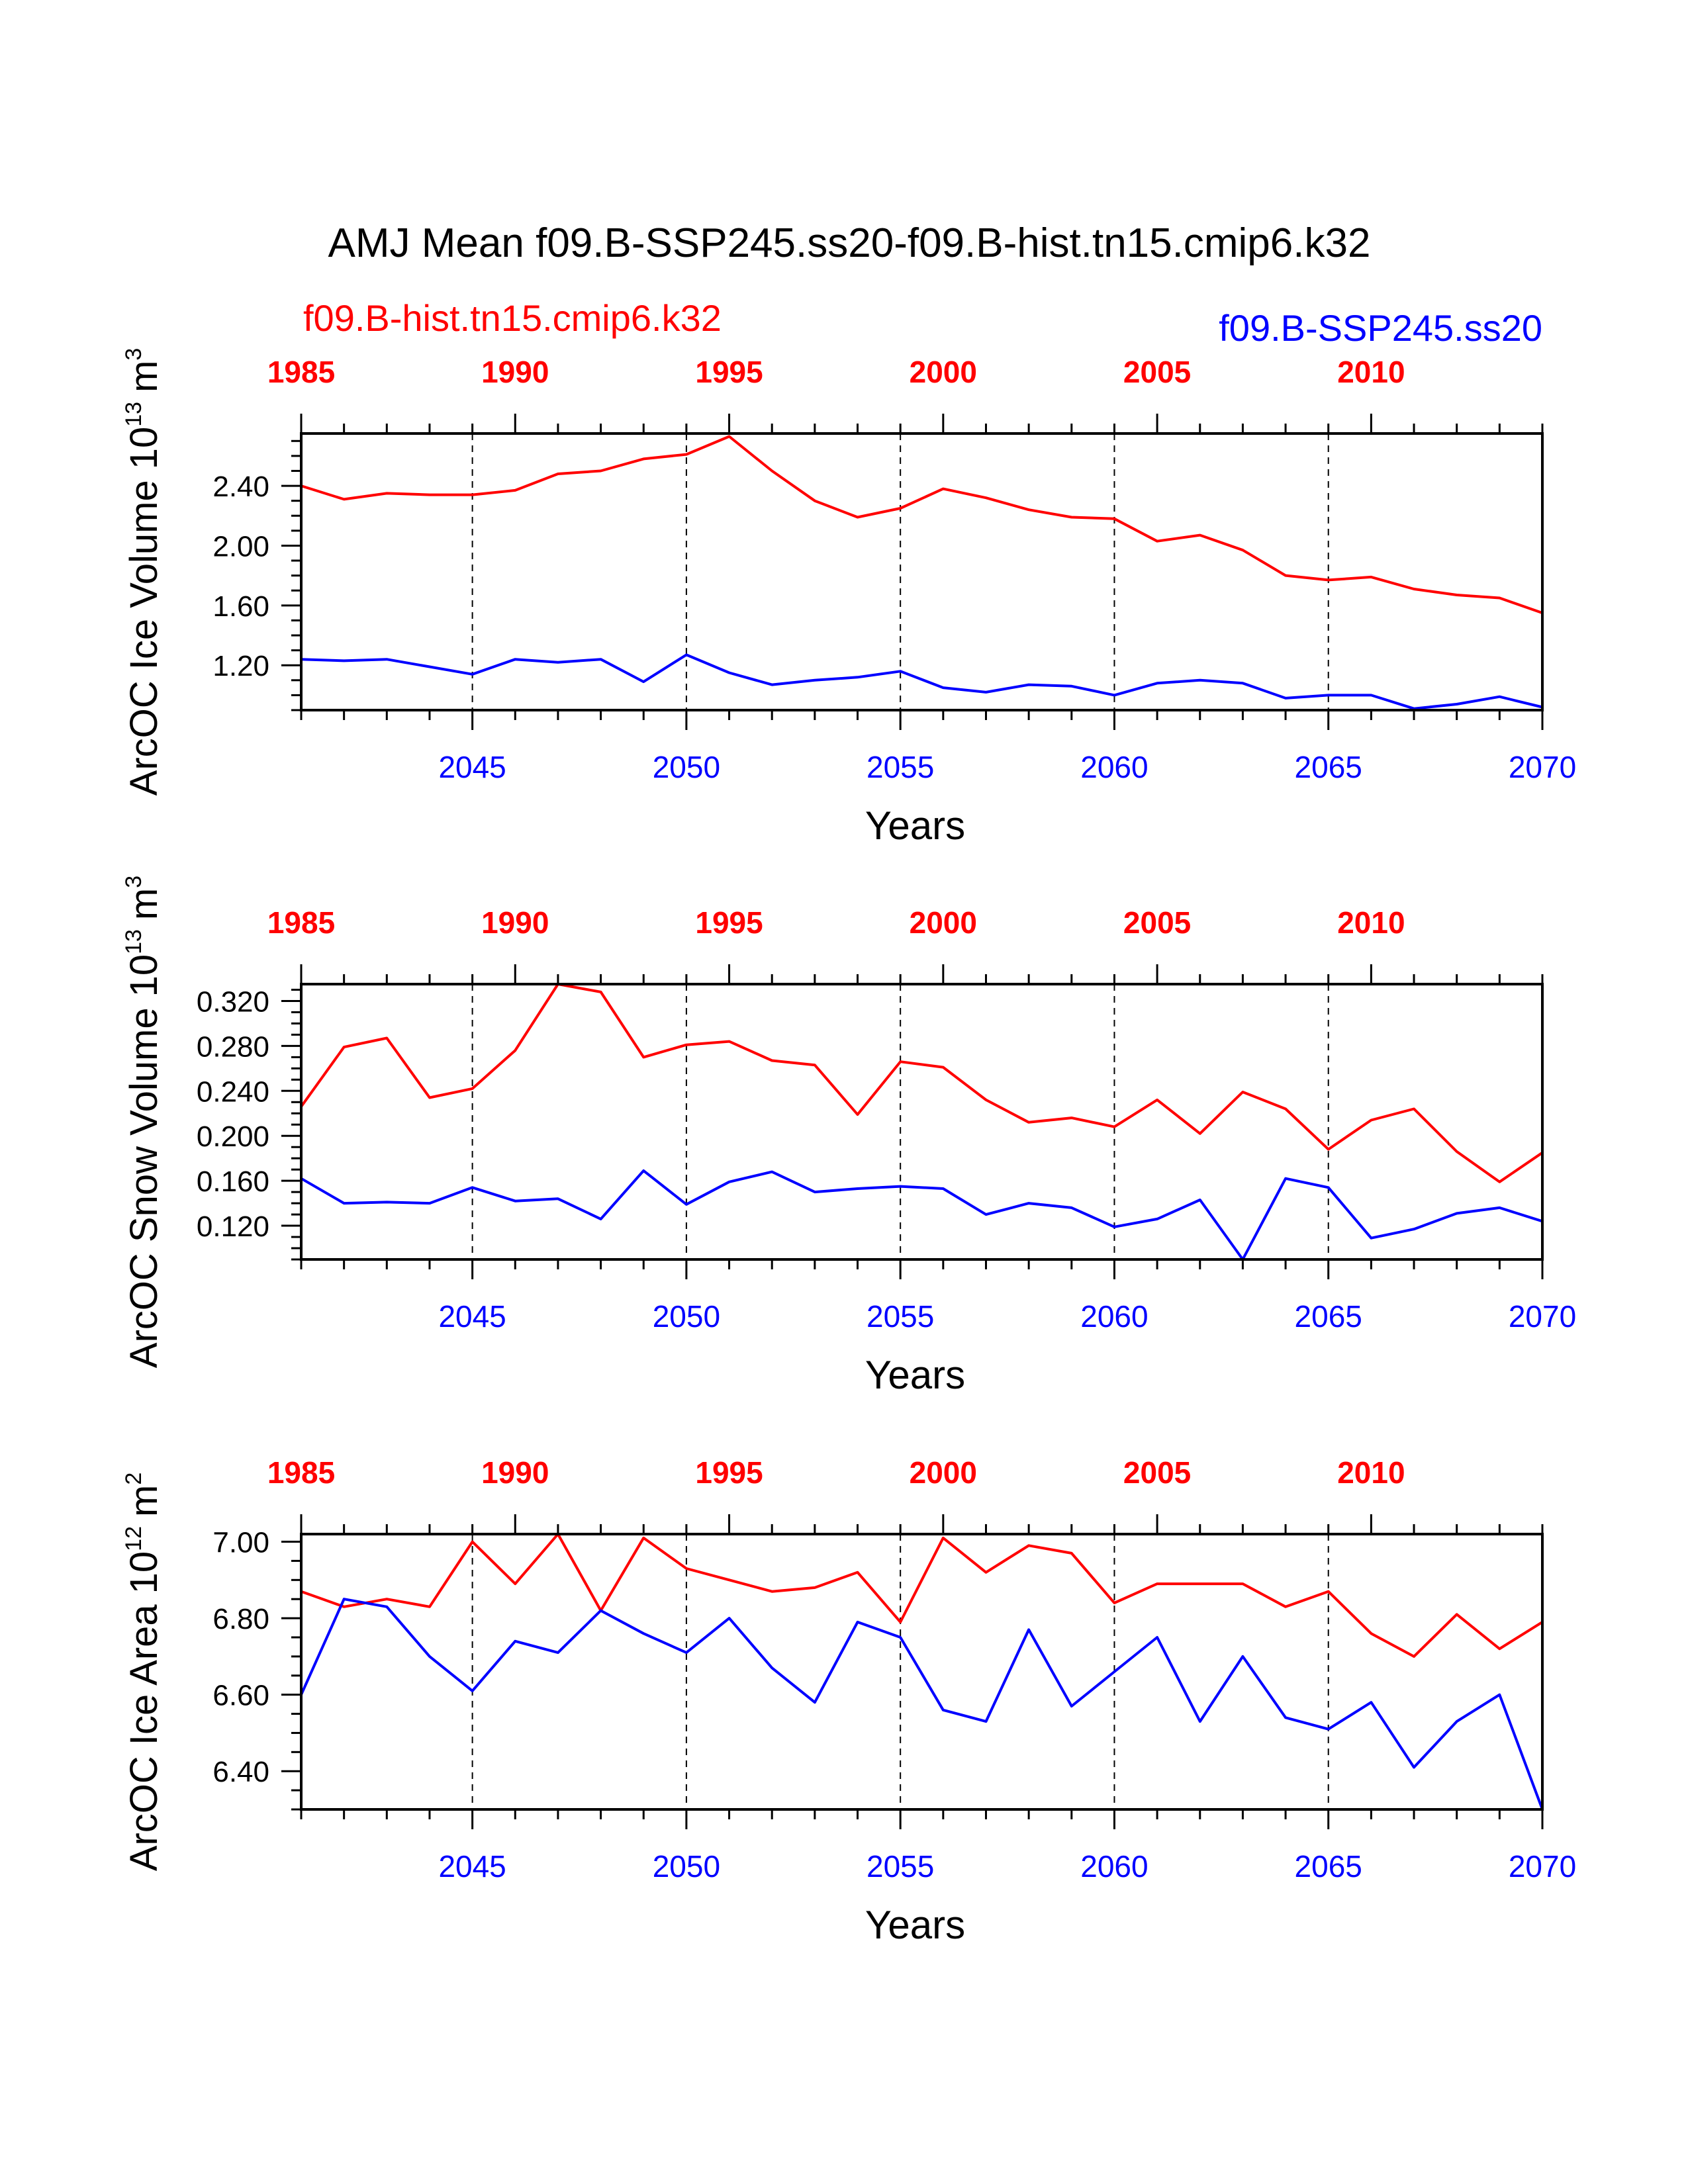 Image resolution: width=1688 pixels, height=2184 pixels. Describe the element at coordinates (233, 1091) in the screenshot. I see `y-tick-label: 0.240` at that location.